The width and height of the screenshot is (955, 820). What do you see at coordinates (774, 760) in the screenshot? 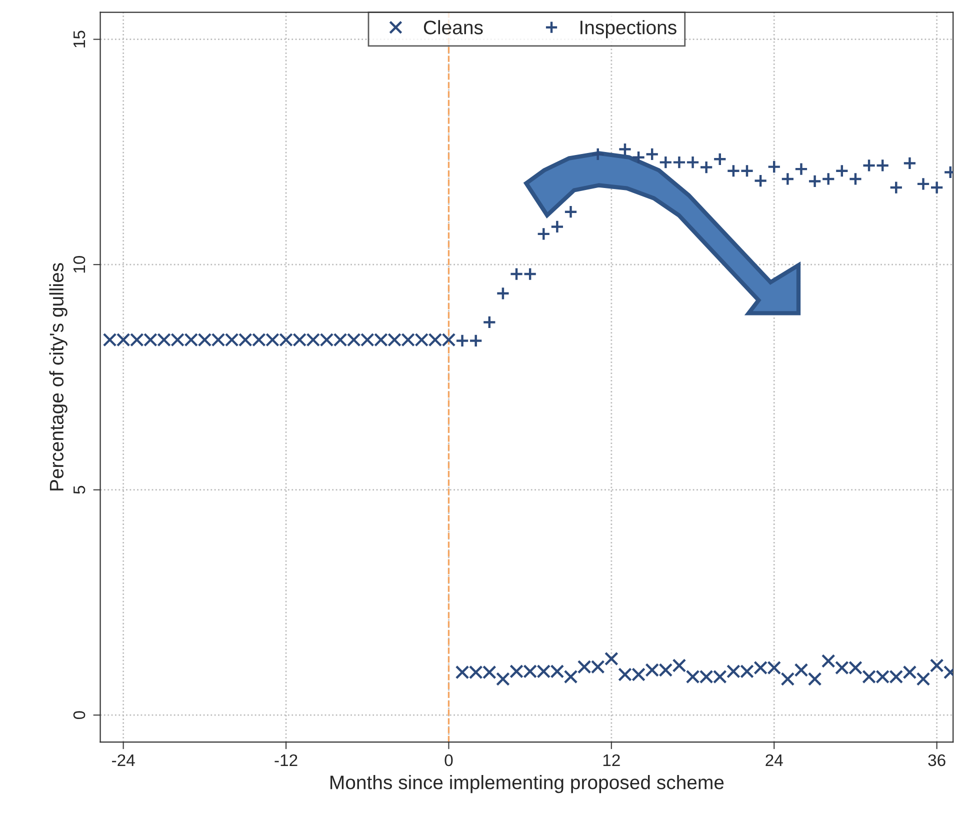
I see `x-tick-label: 24` at bounding box center [774, 760].